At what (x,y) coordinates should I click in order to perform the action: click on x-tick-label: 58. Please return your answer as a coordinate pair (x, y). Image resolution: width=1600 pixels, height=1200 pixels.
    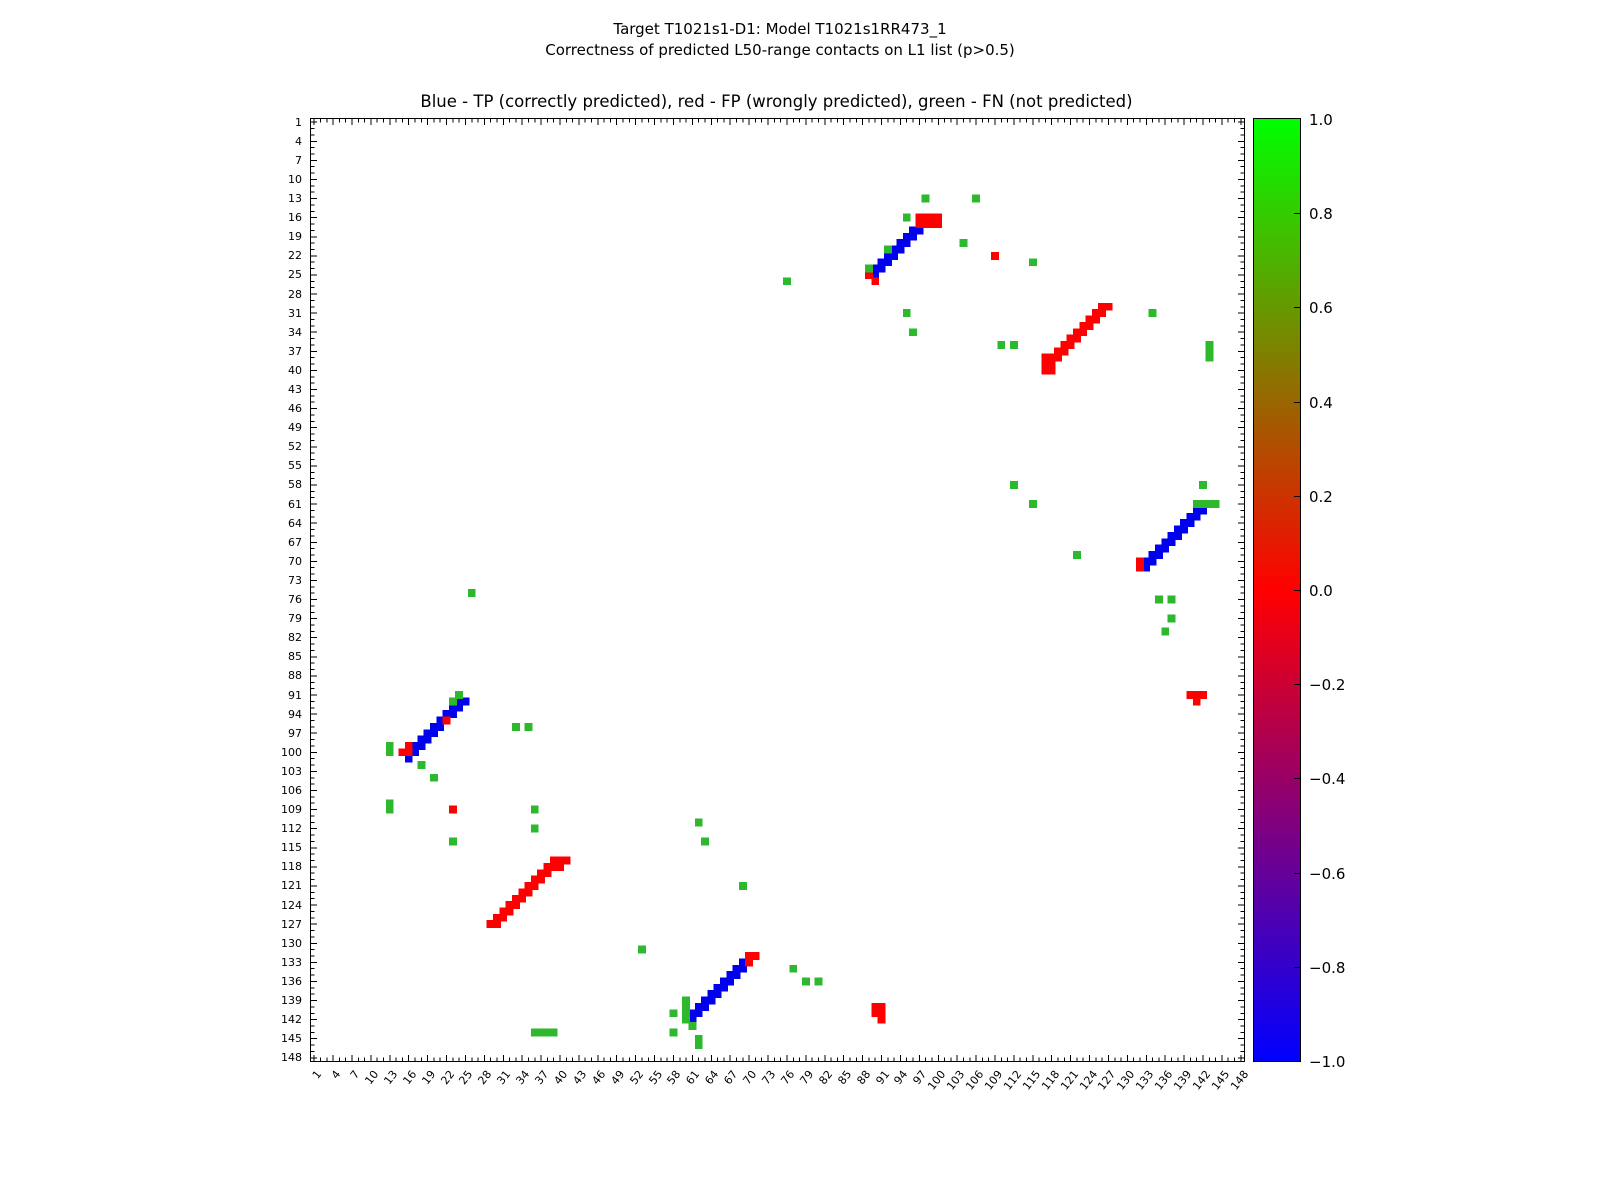
    Looking at the image, I should click on (674, 1078).